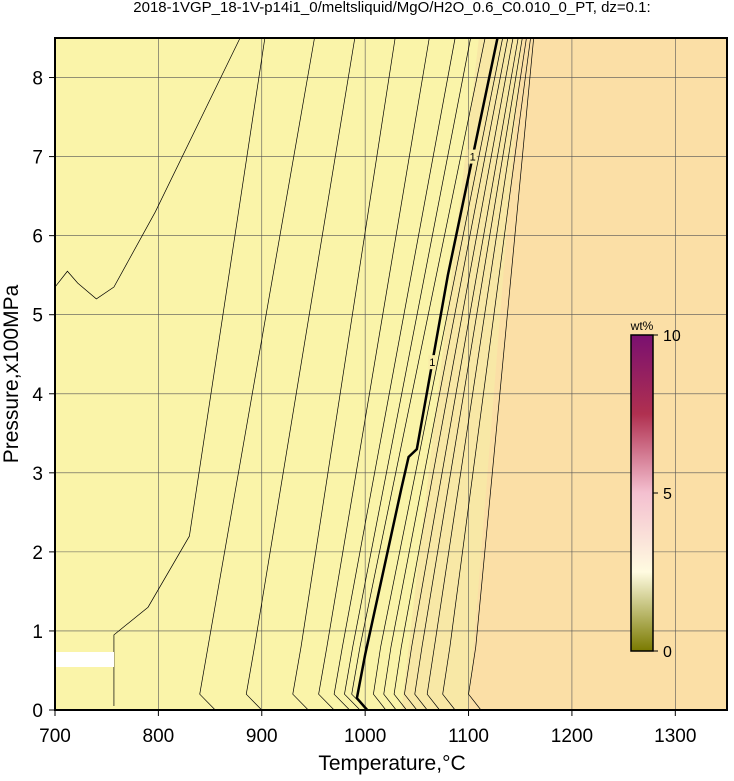 The width and height of the screenshot is (734, 781). I want to click on x-tick-label: 700, so click(55, 736).